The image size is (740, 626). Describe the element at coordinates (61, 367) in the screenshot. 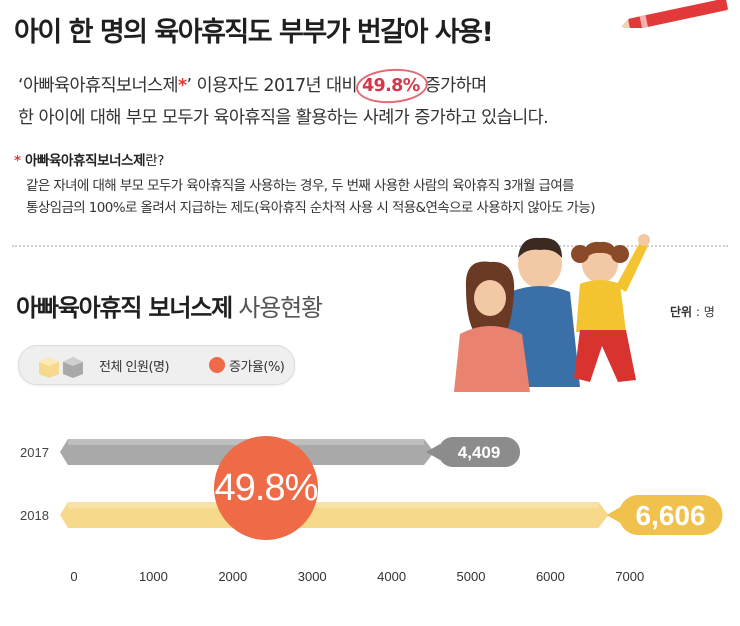

I see `cube-icon` at that location.